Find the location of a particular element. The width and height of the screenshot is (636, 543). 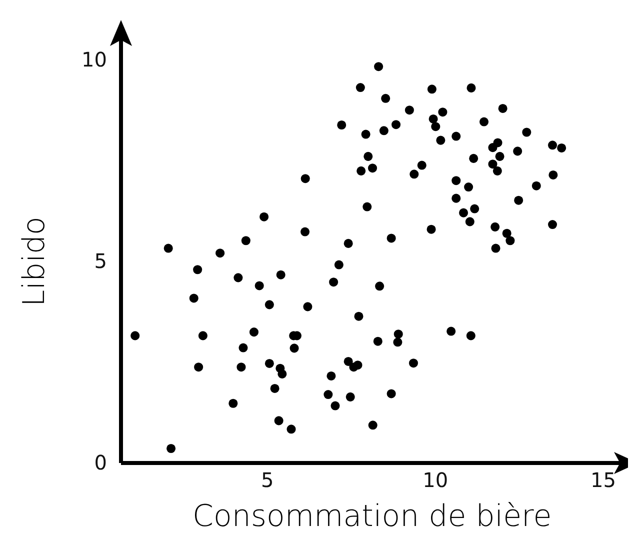

y-tick-label: 0 is located at coordinates (100, 462).